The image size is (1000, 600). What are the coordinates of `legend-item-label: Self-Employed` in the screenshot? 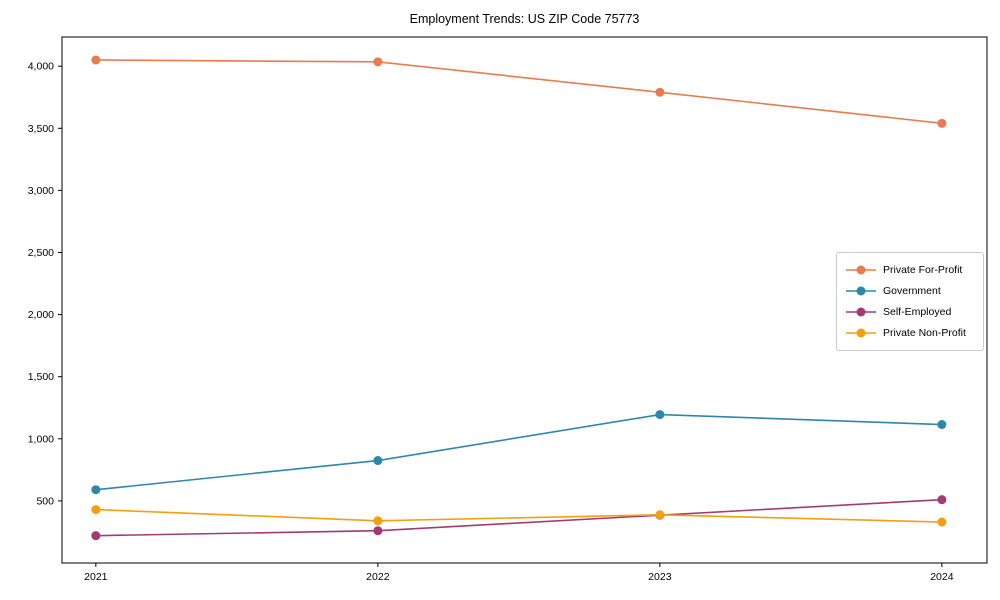 It's located at (917, 312).